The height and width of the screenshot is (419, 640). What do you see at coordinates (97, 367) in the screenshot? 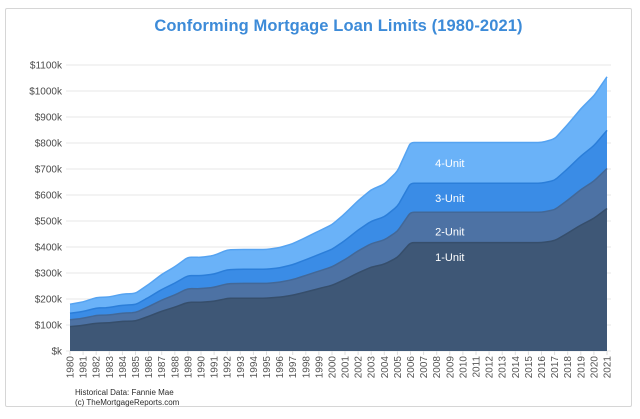
I see `x-axis-tick-label: 1982` at bounding box center [97, 367].